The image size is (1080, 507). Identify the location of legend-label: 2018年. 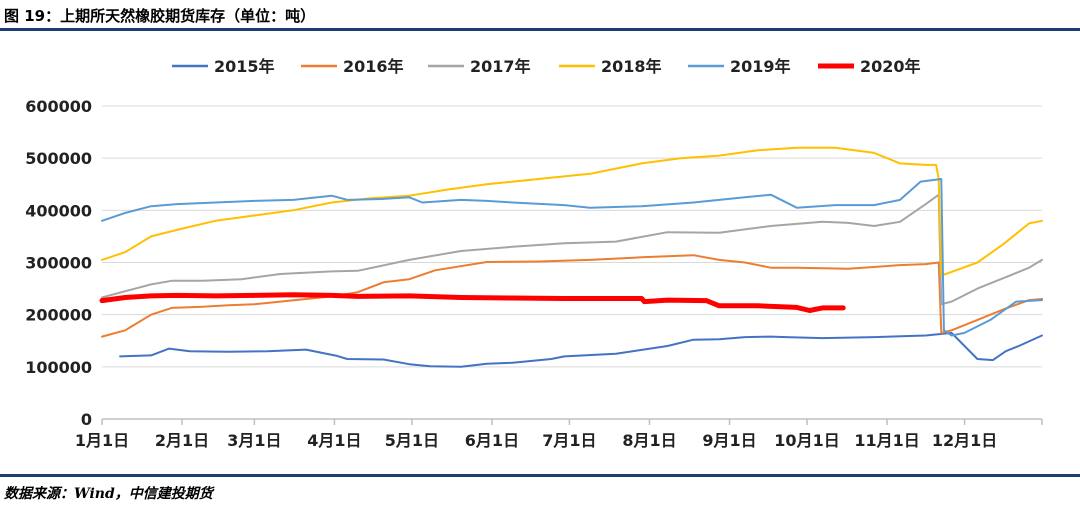
(631, 66).